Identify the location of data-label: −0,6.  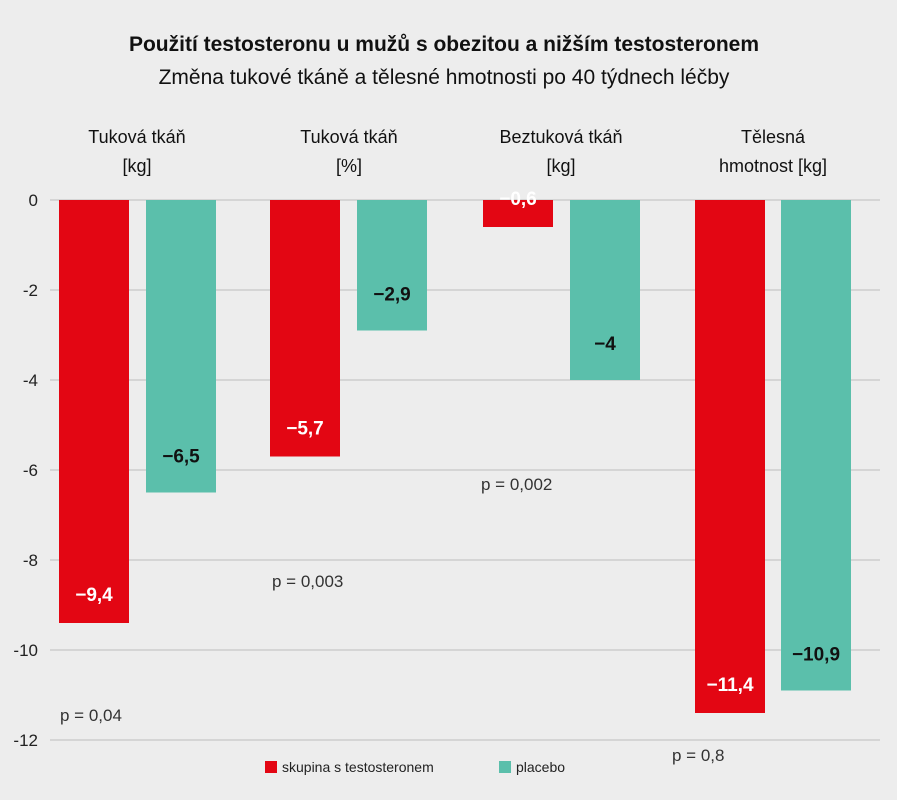
(518, 199).